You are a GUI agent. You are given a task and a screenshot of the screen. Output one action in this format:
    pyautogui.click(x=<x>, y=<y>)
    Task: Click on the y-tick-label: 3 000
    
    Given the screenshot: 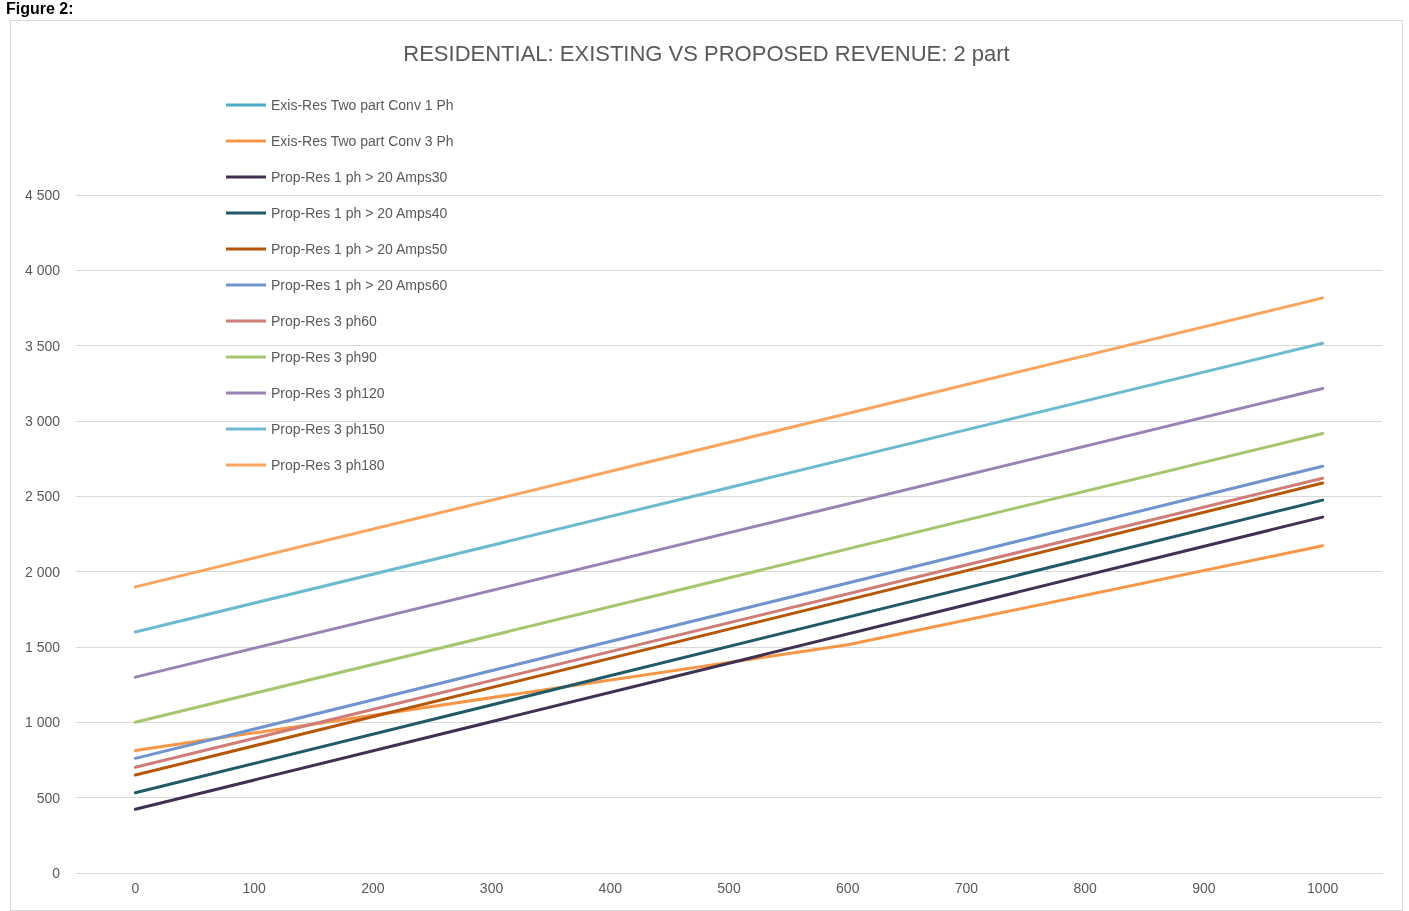 What is the action you would take?
    pyautogui.click(x=42, y=421)
    